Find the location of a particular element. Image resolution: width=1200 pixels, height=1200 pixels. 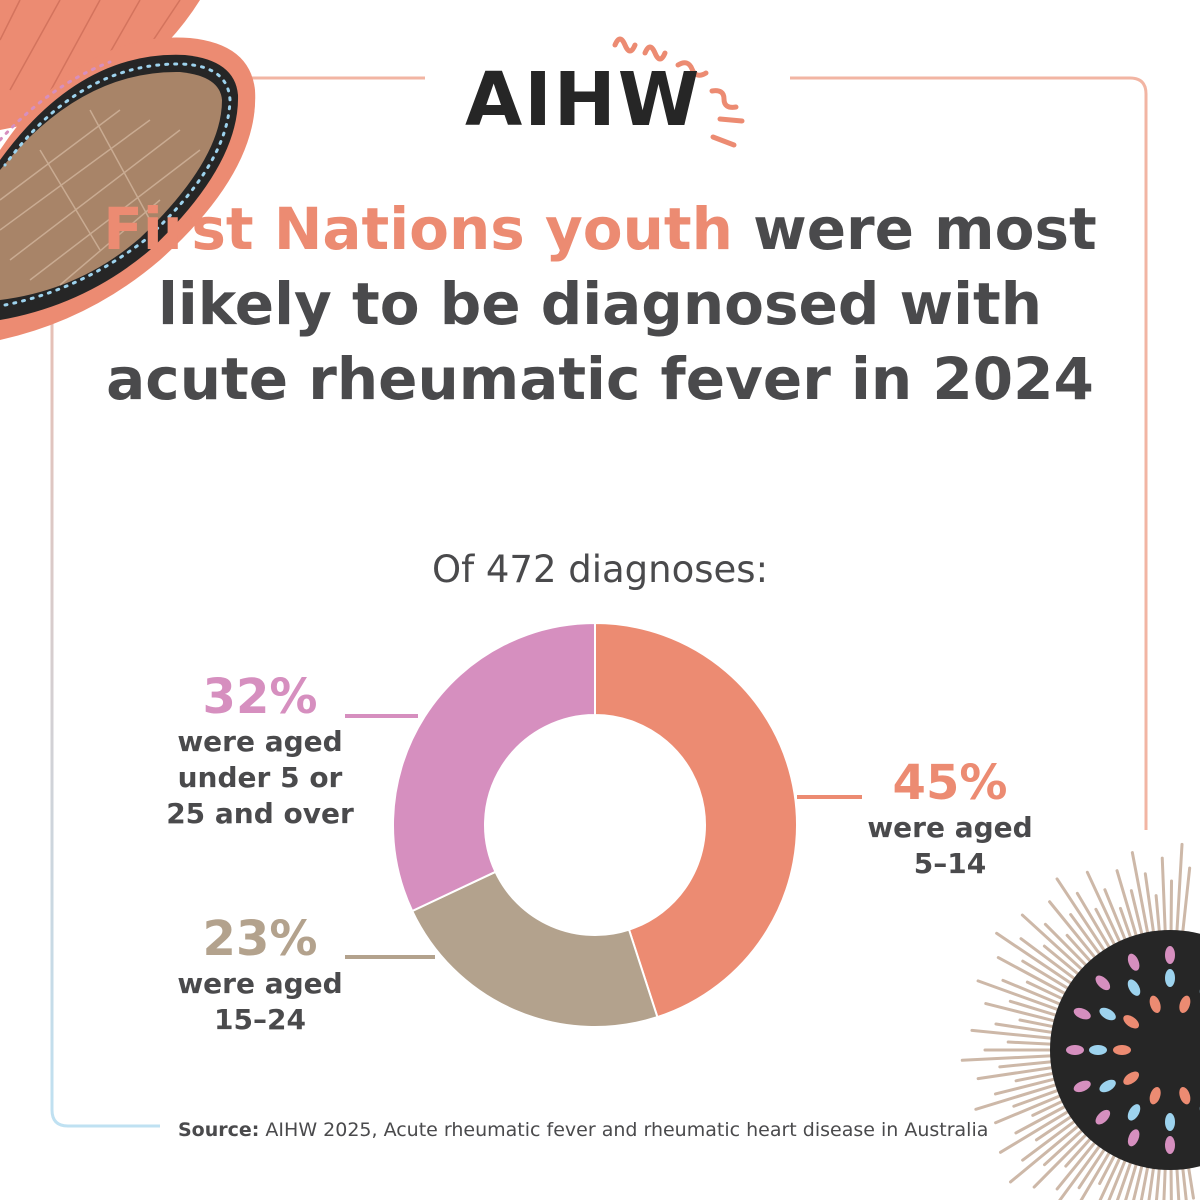

pct-label-under5-25plus: 32% is located at coordinates (260, 697).